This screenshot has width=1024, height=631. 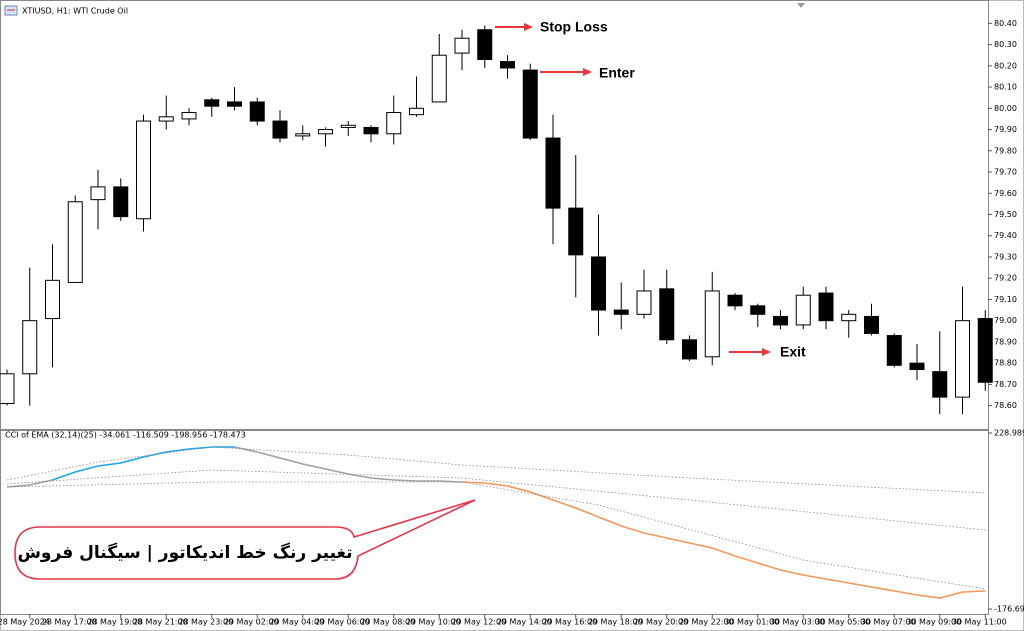 What do you see at coordinates (1009, 432) in the screenshot?
I see `y-tick-label: 228.989` at bounding box center [1009, 432].